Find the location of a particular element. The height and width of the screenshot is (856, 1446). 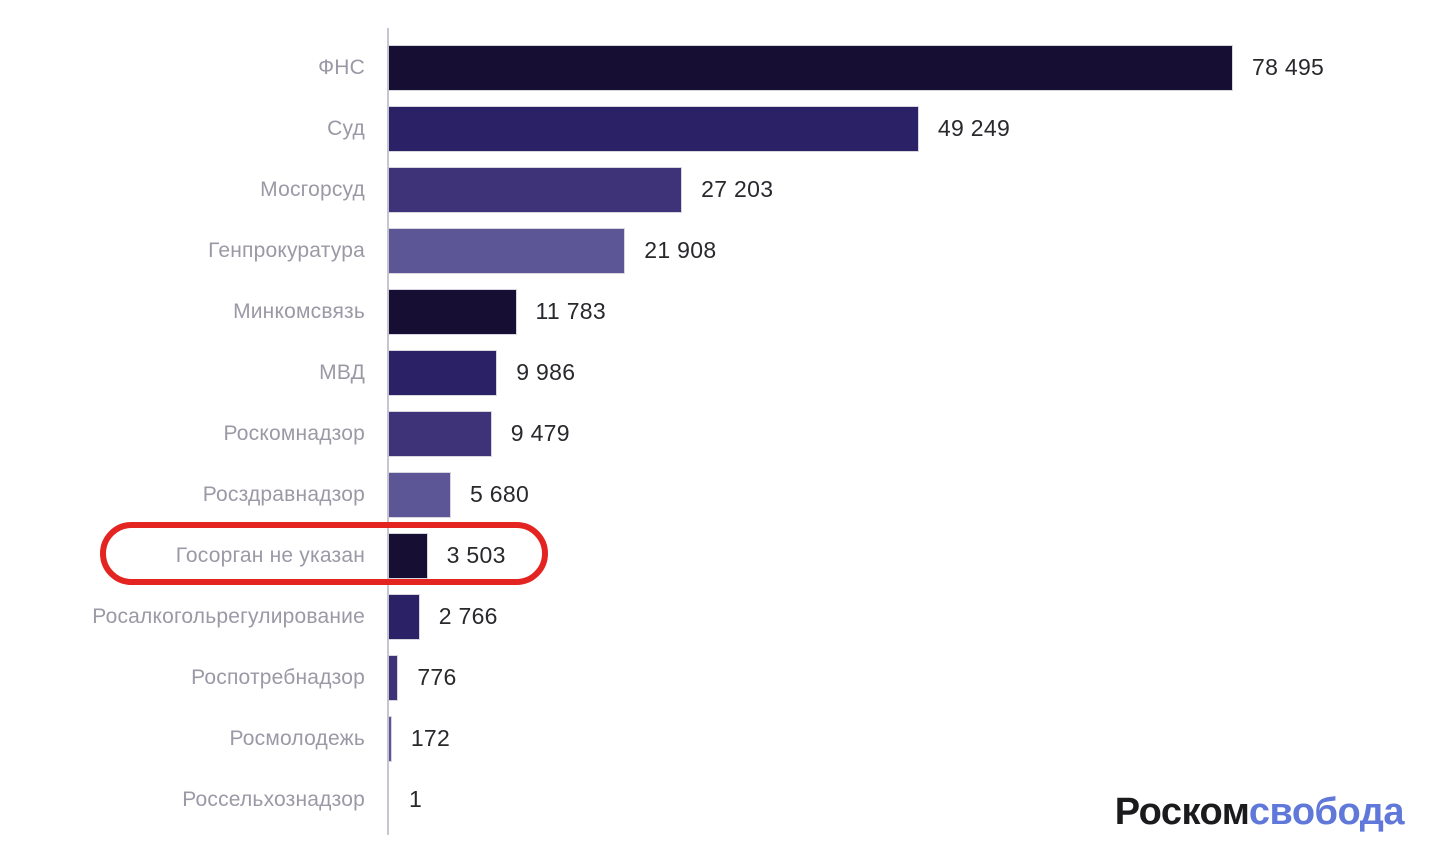

bar-area: 2 766 is located at coordinates (917, 616).